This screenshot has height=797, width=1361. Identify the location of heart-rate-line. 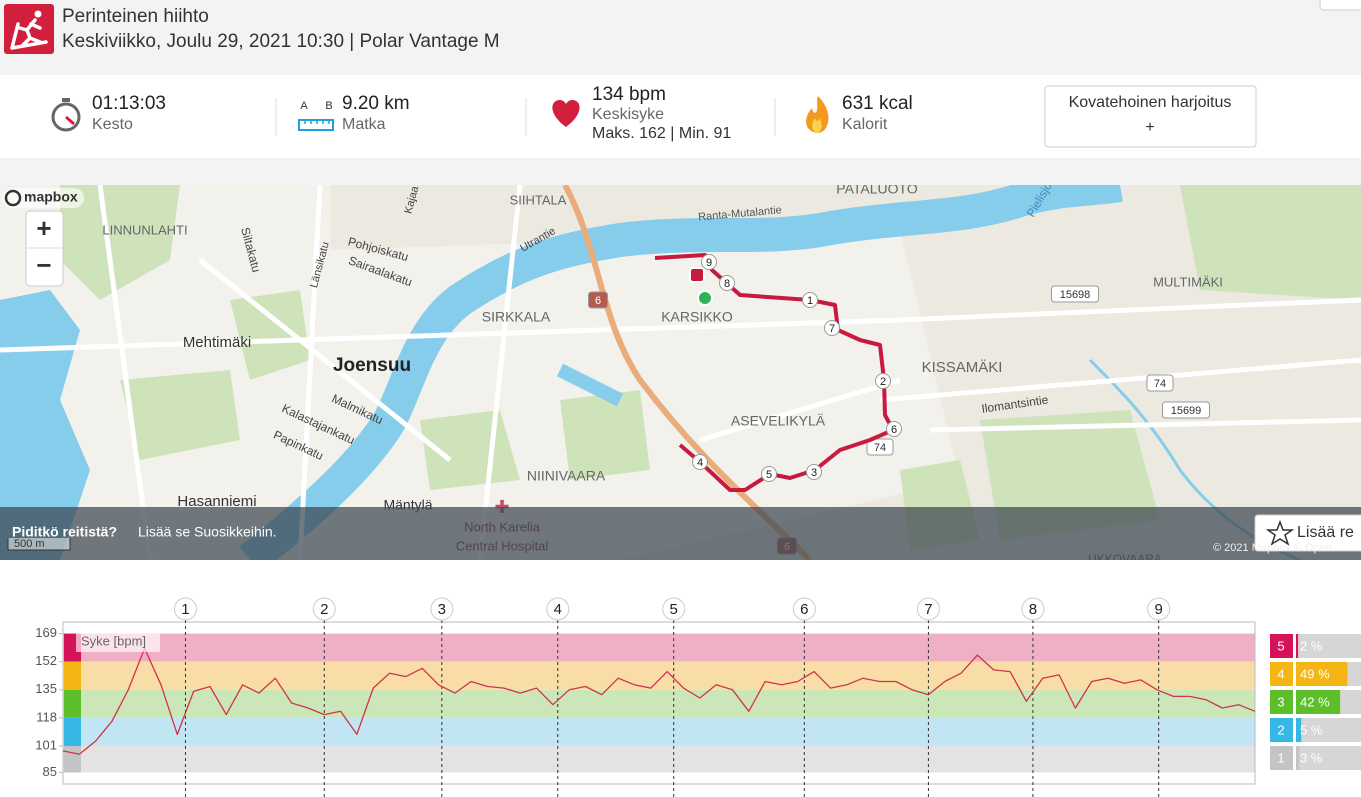
(659, 701).